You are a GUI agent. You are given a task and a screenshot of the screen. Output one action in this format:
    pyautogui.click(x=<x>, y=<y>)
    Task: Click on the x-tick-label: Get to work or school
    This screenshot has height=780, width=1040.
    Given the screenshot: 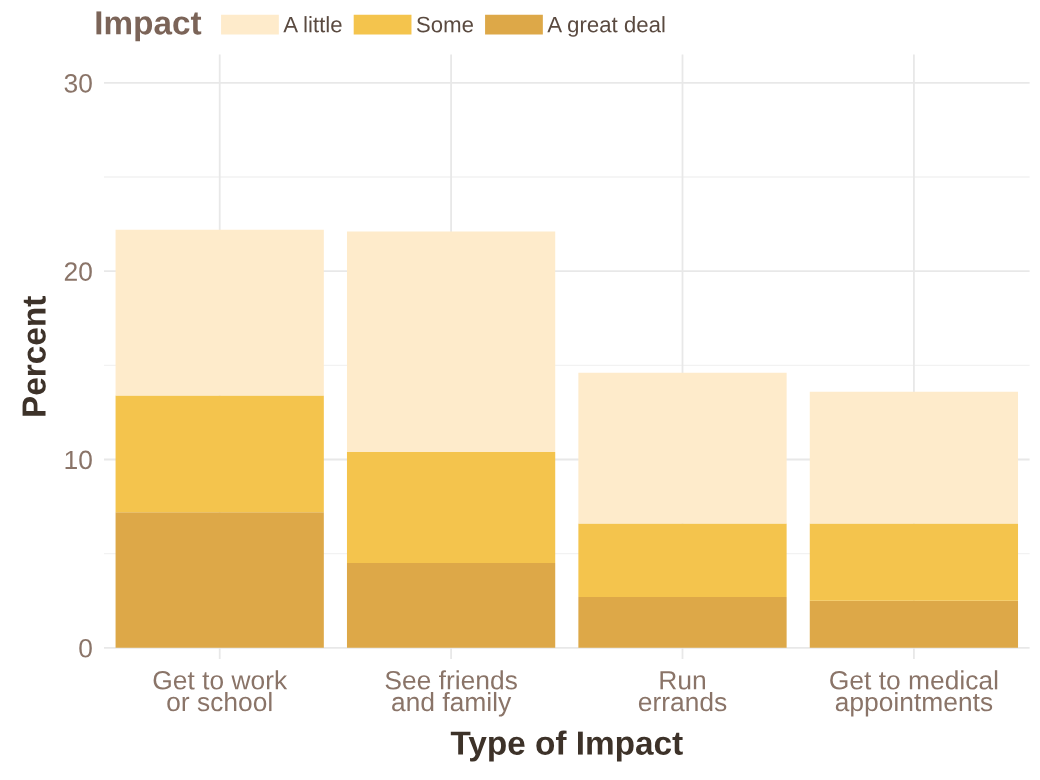 What is the action you would take?
    pyautogui.click(x=220, y=691)
    